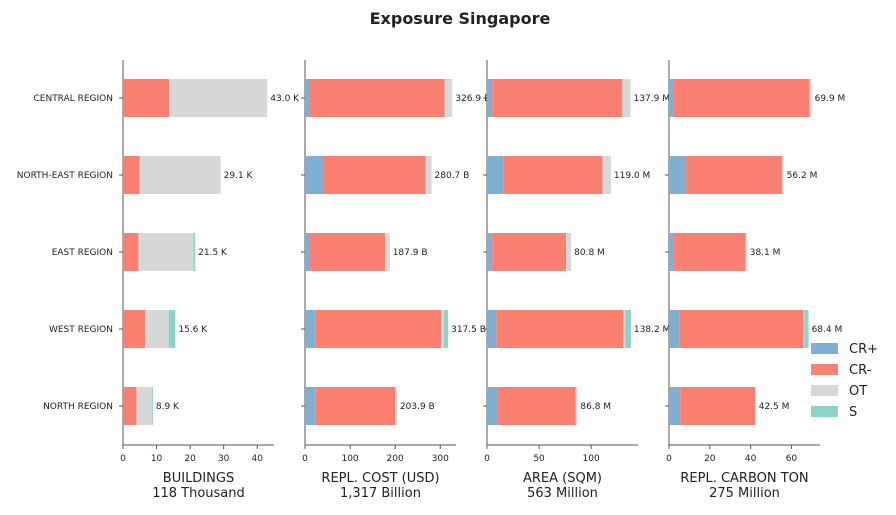 This screenshot has width=896, height=515. I want to click on bar-total-label: 43.0 K, so click(285, 99).